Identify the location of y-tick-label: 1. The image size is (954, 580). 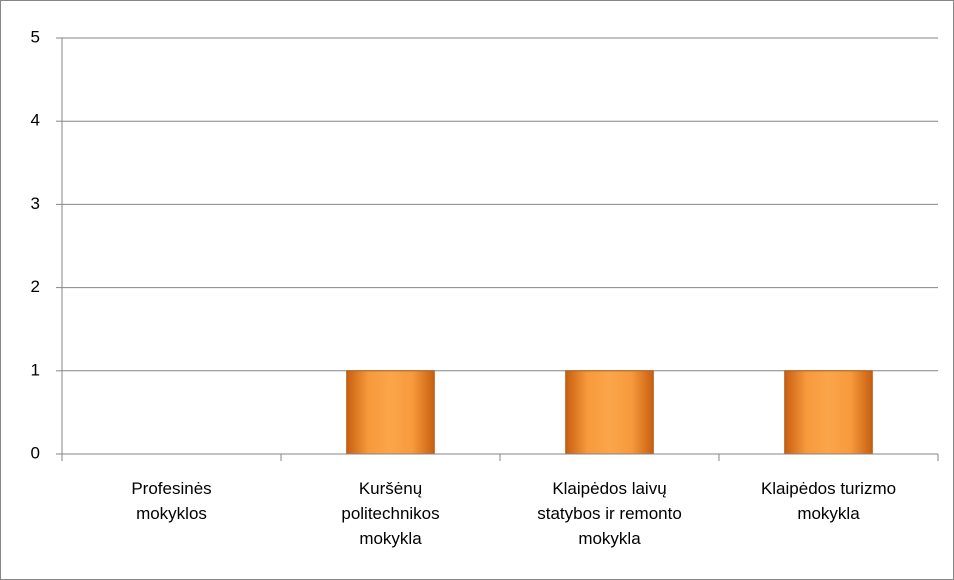
(35, 369).